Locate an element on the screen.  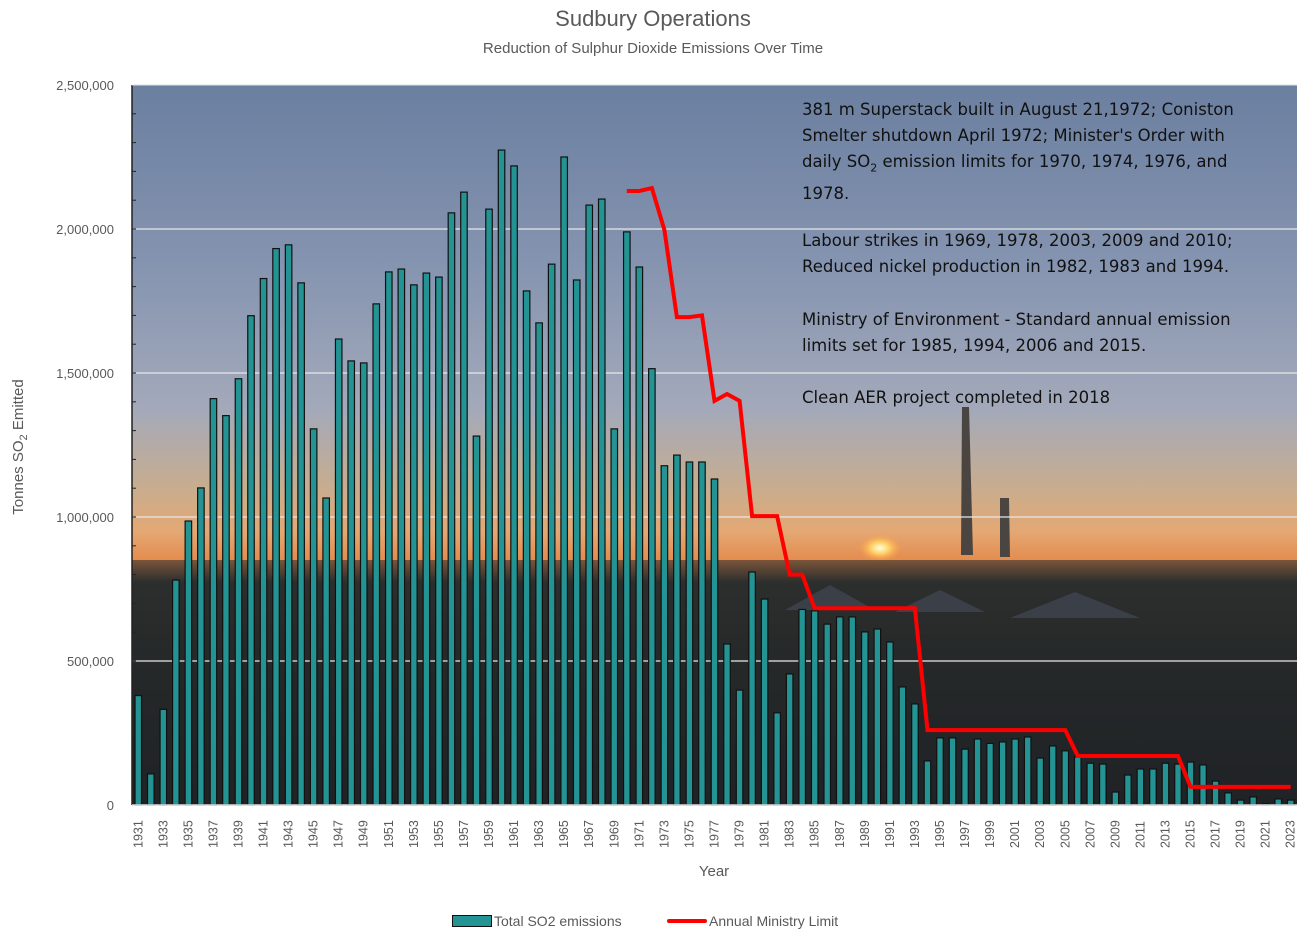
bar-1956 is located at coordinates (451, 509).